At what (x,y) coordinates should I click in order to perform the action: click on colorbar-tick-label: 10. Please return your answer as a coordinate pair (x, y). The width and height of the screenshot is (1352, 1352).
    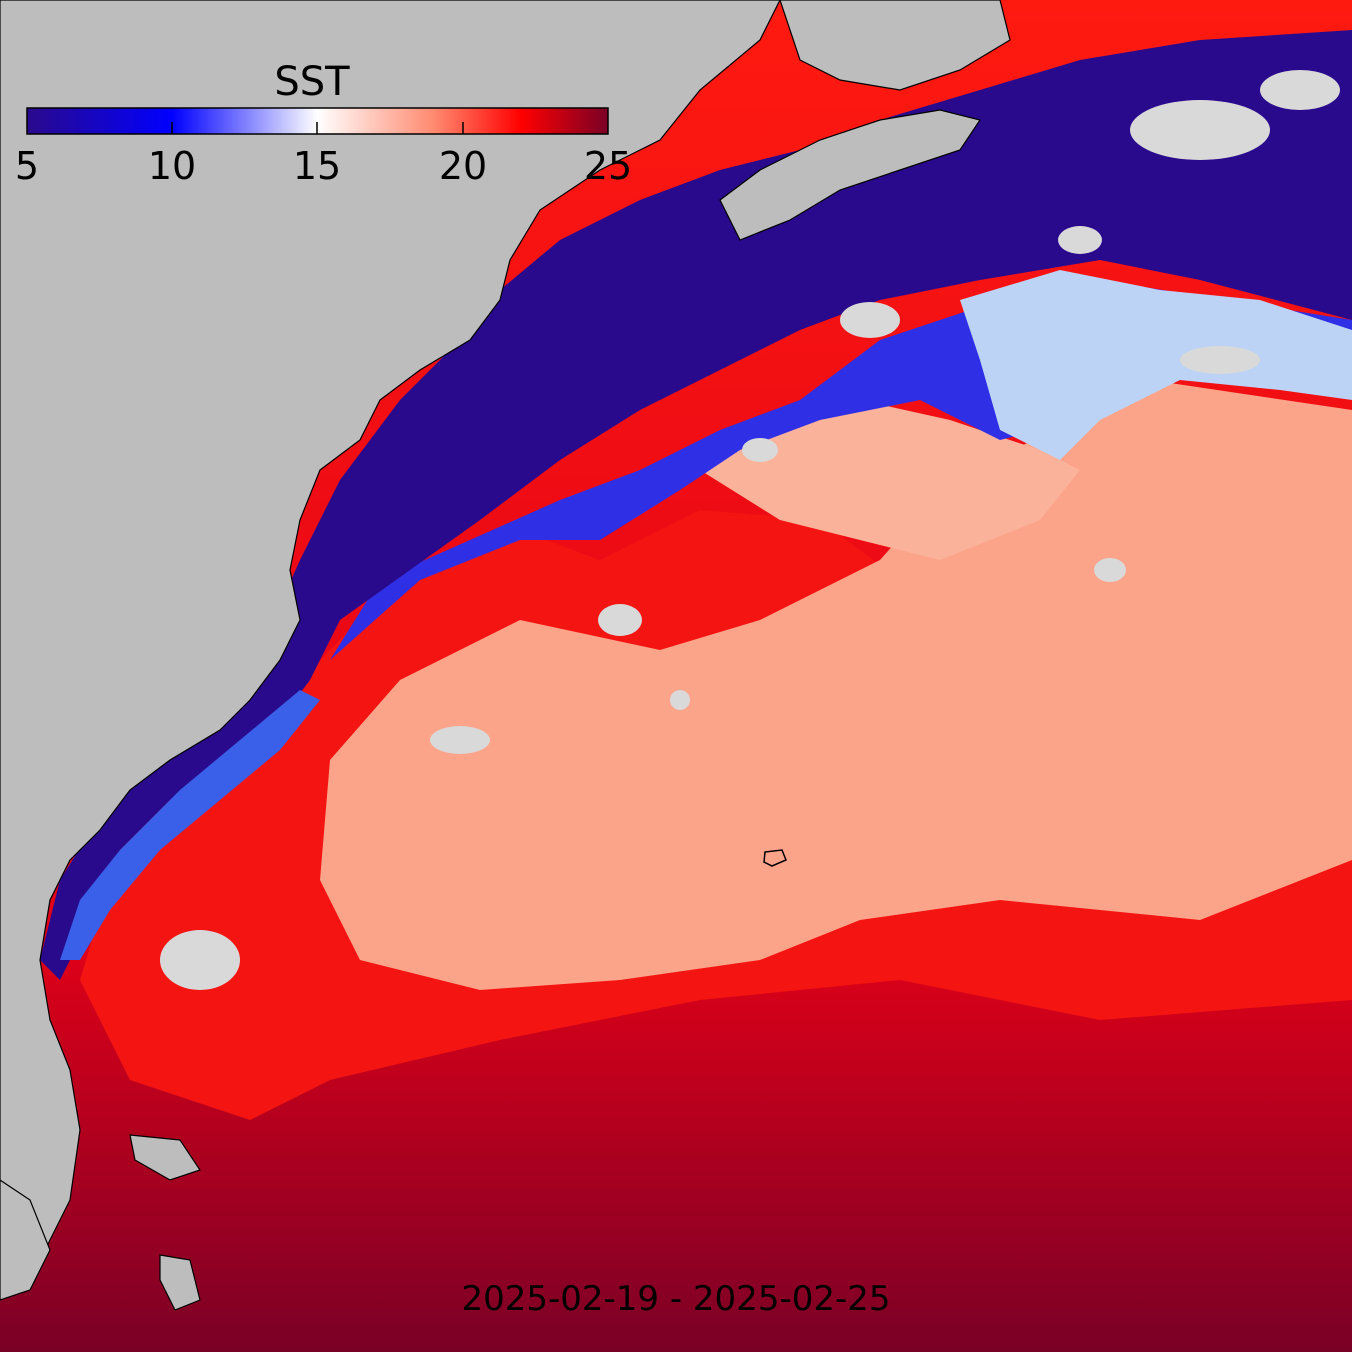
    Looking at the image, I should click on (172, 166).